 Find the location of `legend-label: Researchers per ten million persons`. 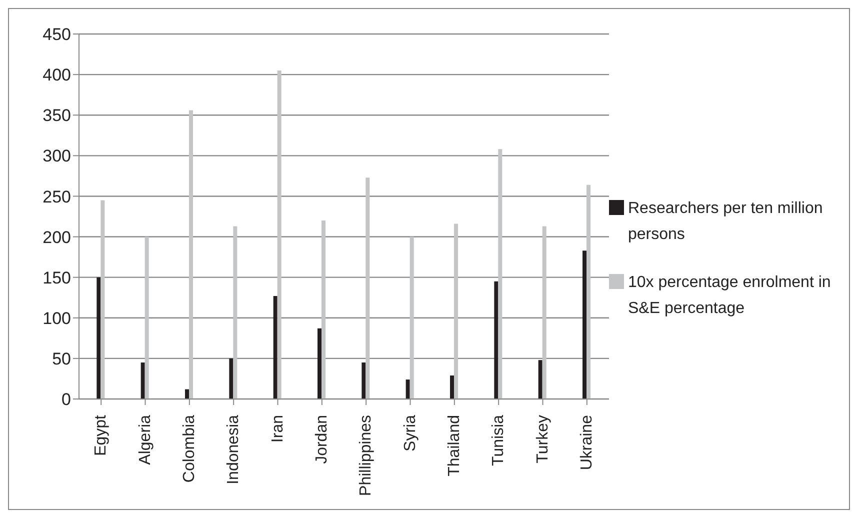

legend-label: Researchers per ten million persons is located at coordinates (726, 222).